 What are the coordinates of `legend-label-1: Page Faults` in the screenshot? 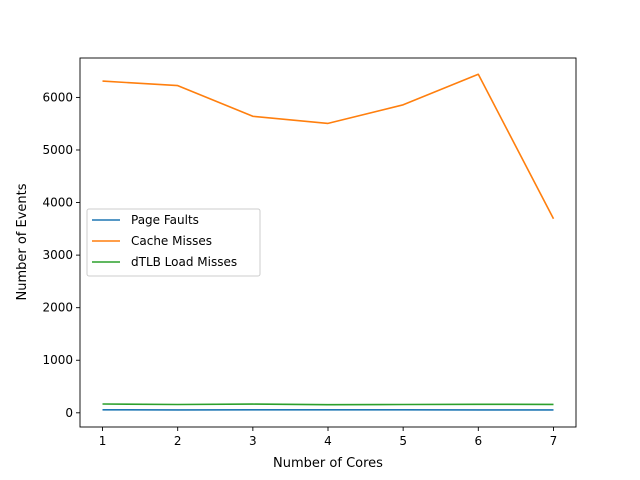 It's located at (165, 220).